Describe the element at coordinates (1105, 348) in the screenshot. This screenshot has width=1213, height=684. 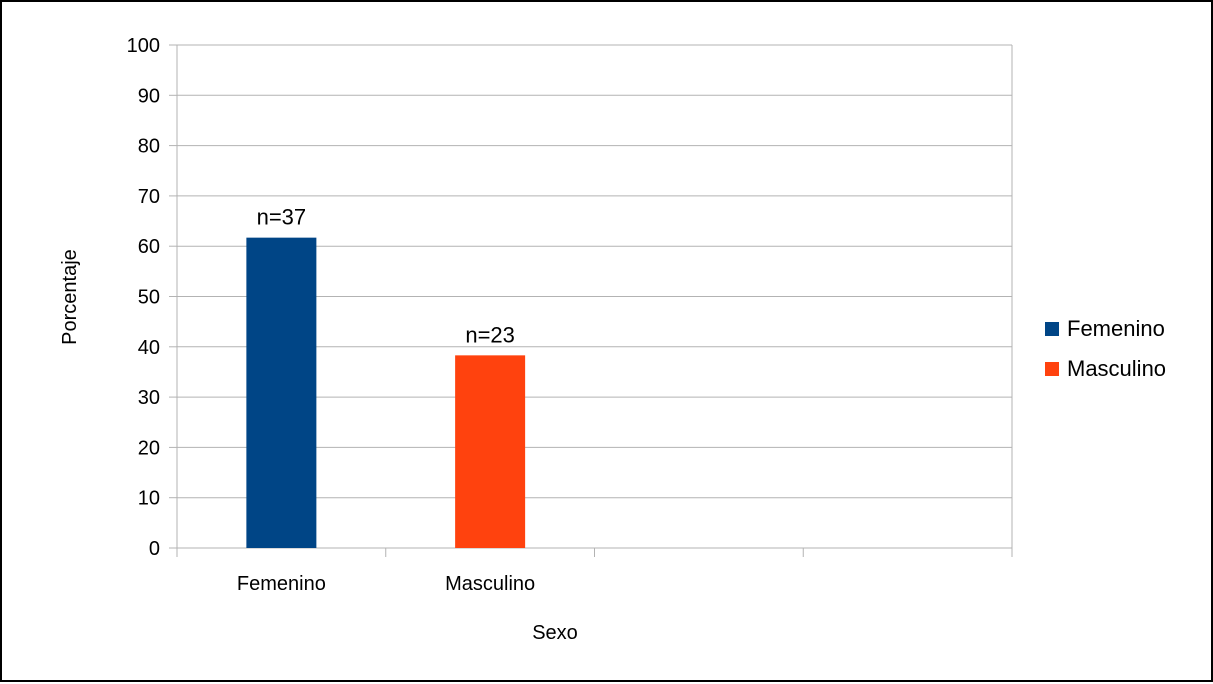
I see `legend: Femenino Masculino` at that location.